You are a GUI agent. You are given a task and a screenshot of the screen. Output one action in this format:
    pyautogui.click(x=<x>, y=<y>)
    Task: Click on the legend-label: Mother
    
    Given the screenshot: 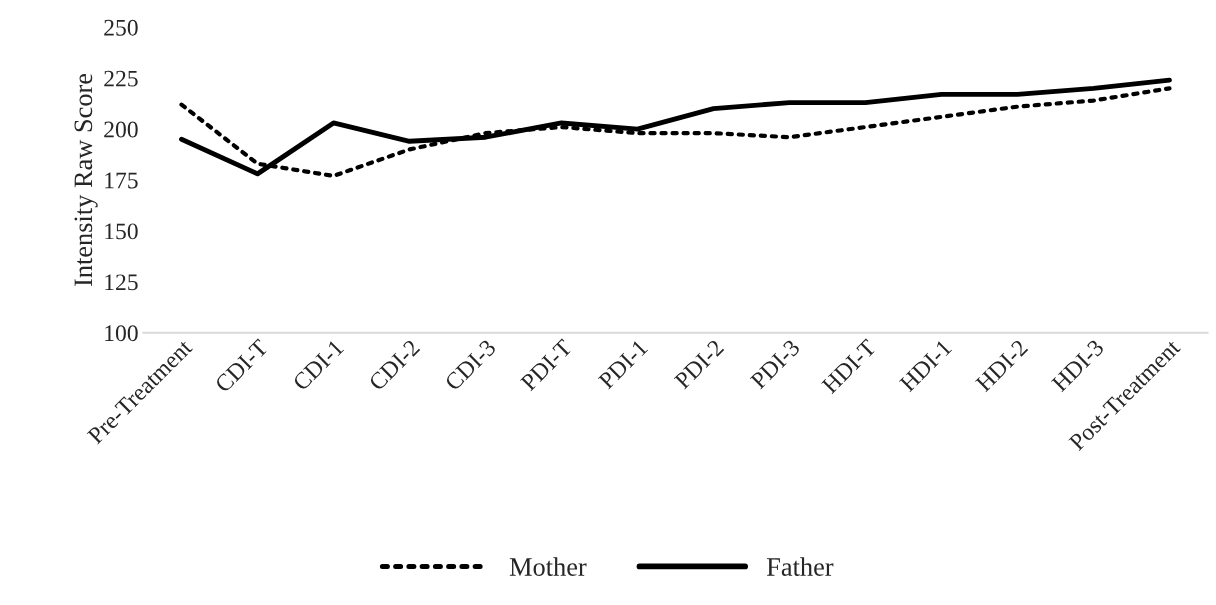 What is the action you would take?
    pyautogui.click(x=548, y=566)
    